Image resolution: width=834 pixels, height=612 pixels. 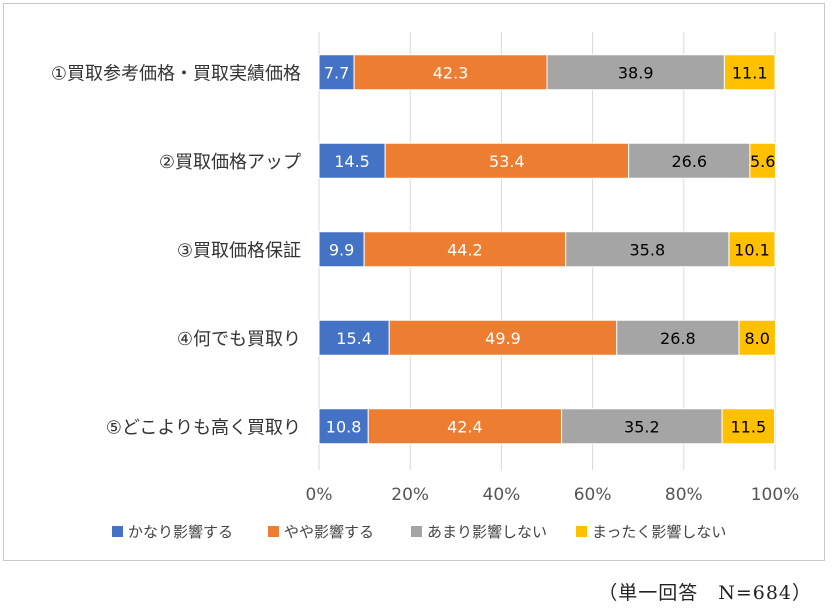 What do you see at coordinates (230, 162) in the screenshot?
I see `category-label: ②買取価格アップ` at bounding box center [230, 162].